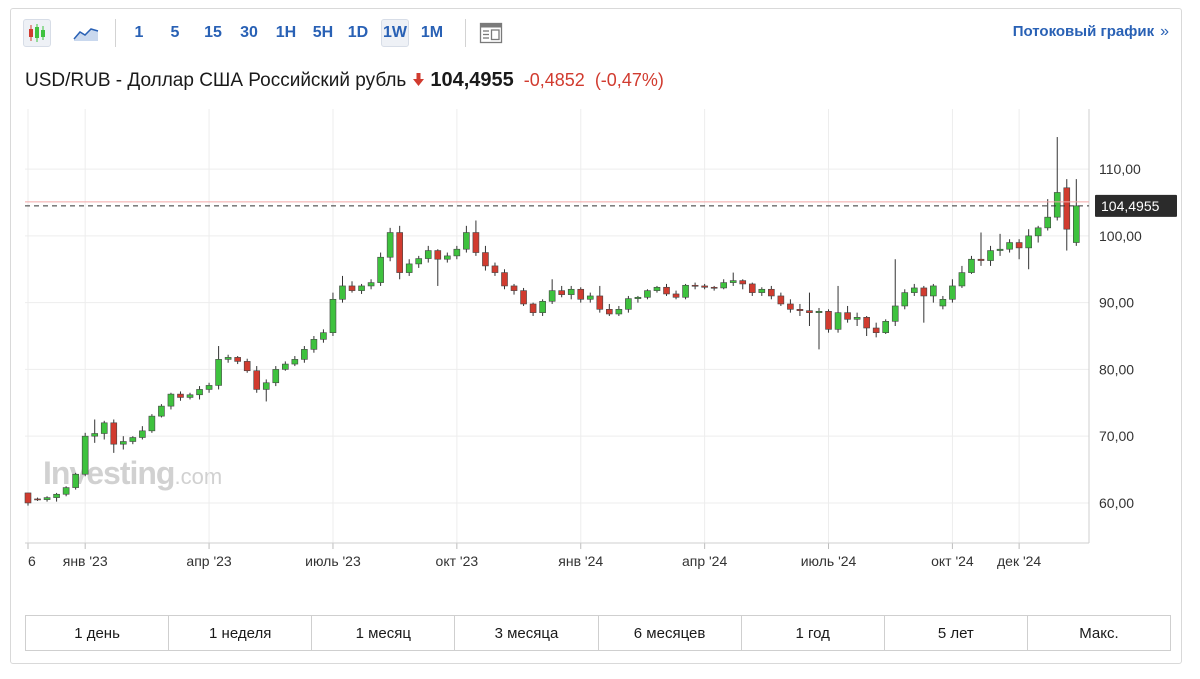 This screenshot has height=679, width=1200. Describe the element at coordinates (432, 32) in the screenshot. I see `interval-1m-button: 1M` at that location.